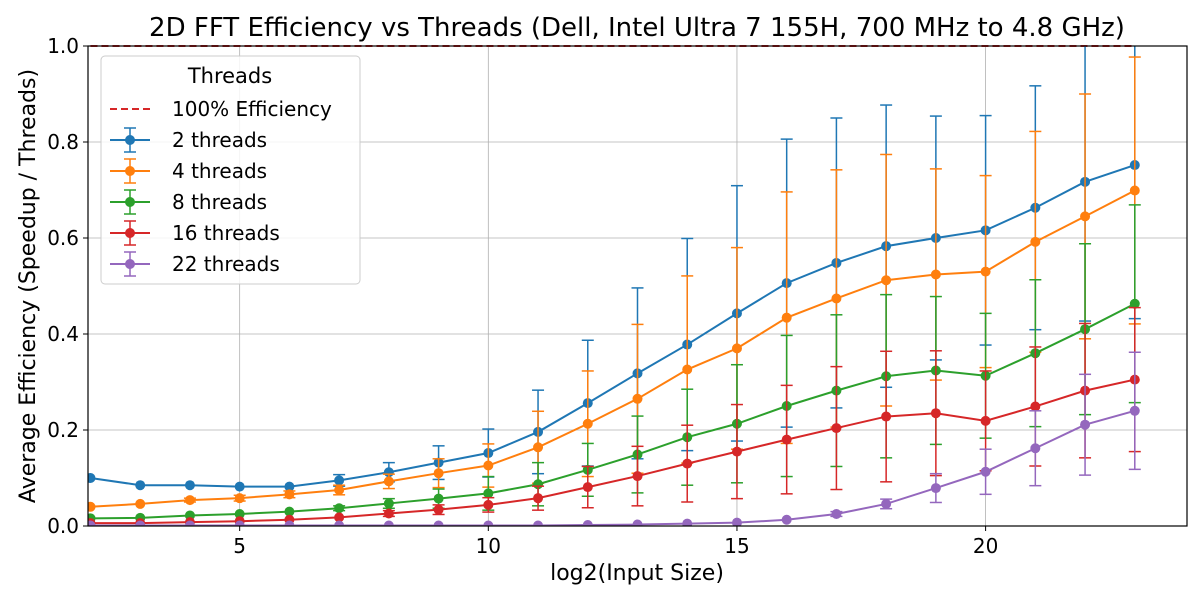 The image size is (1200, 600). I want to click on x-tick-label: 20, so click(985, 546).